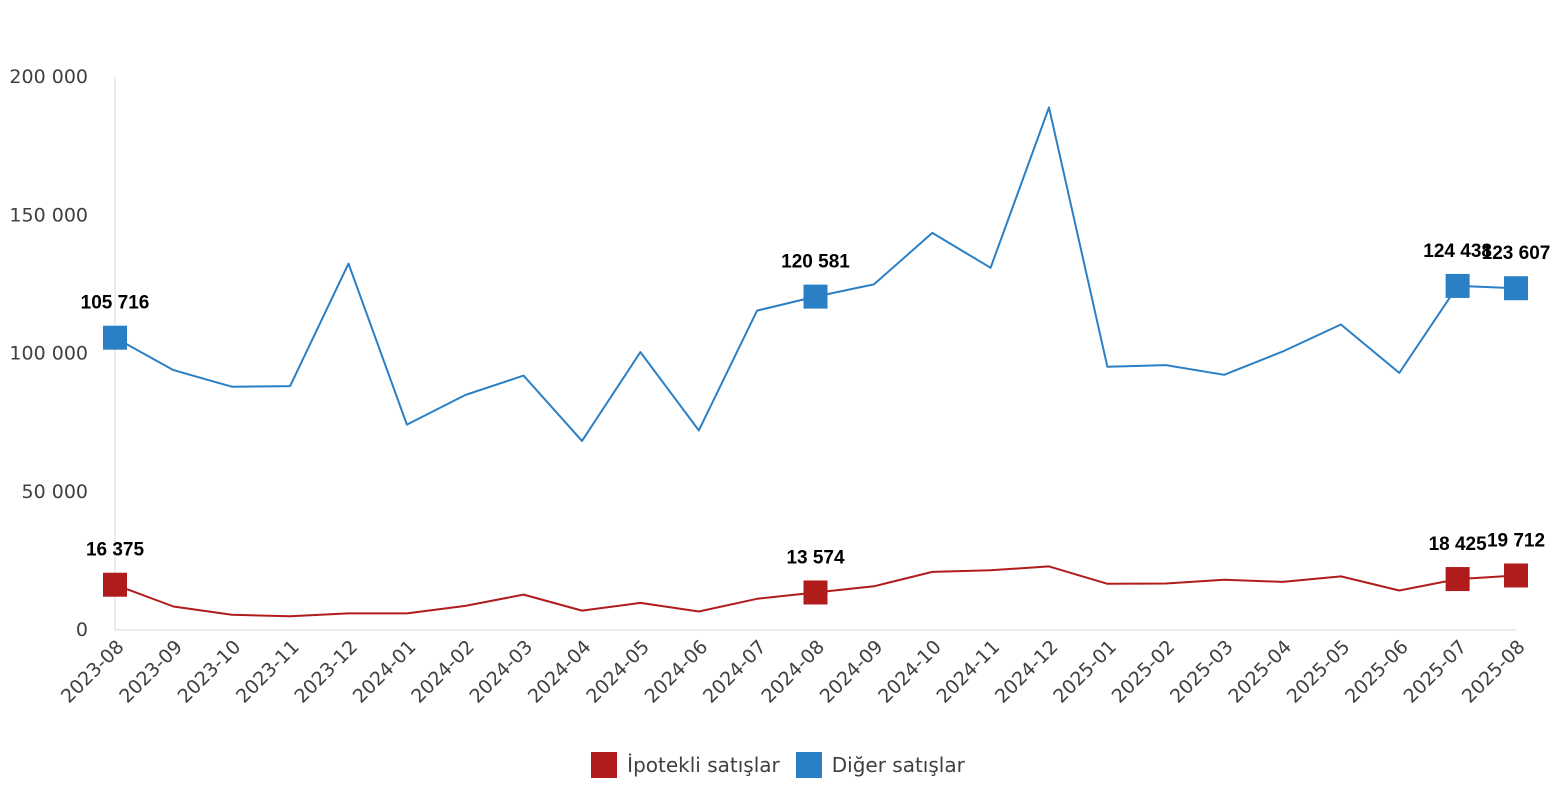  What do you see at coordinates (1260, 672) in the screenshot?
I see `x-tick-label: 2025-04` at bounding box center [1260, 672].